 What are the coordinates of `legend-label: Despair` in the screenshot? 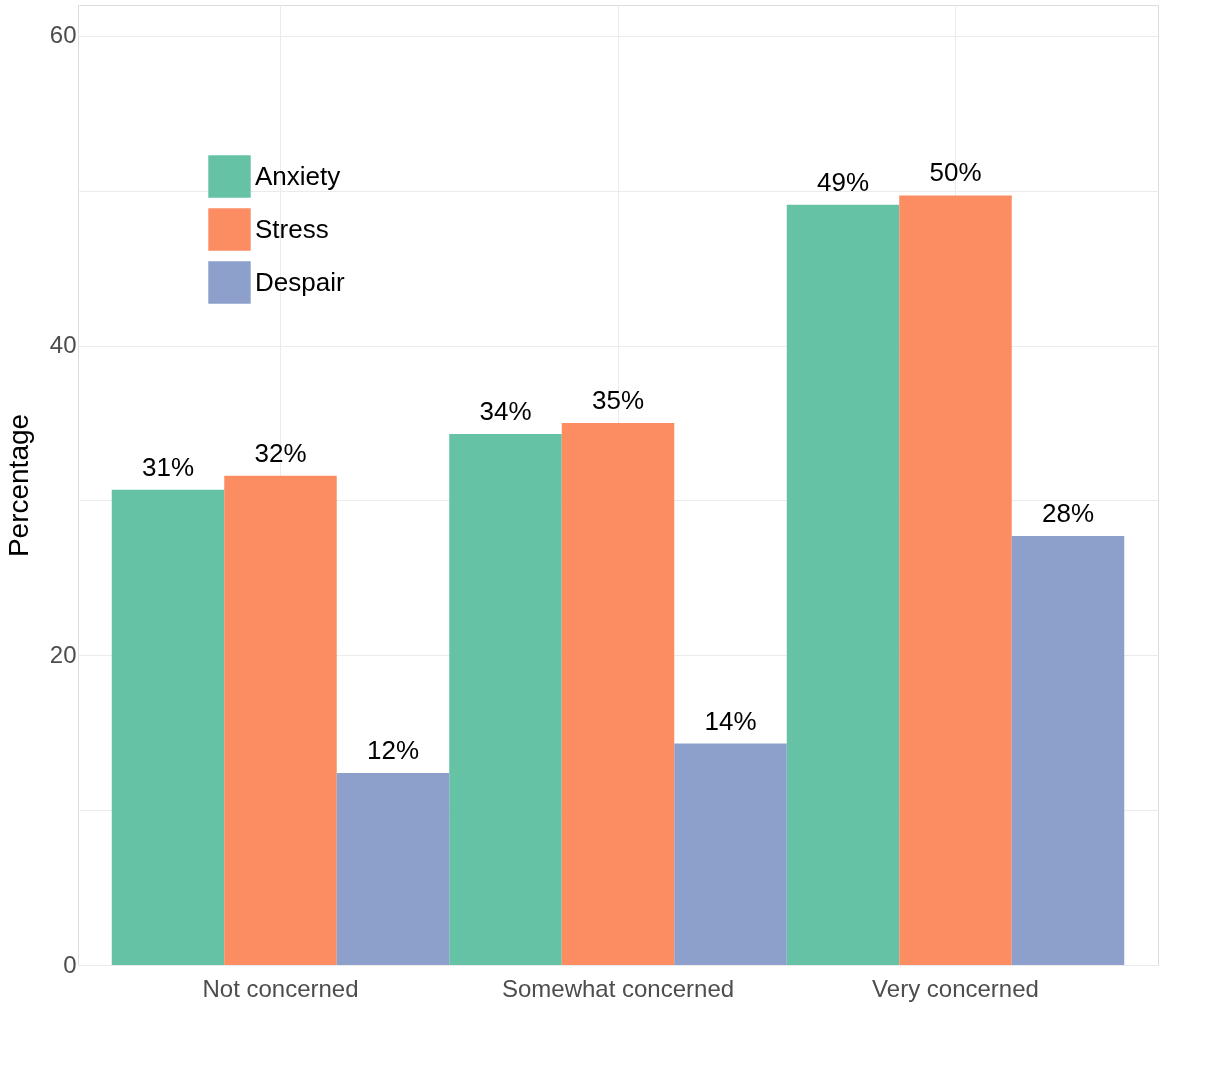 It's located at (300, 281).